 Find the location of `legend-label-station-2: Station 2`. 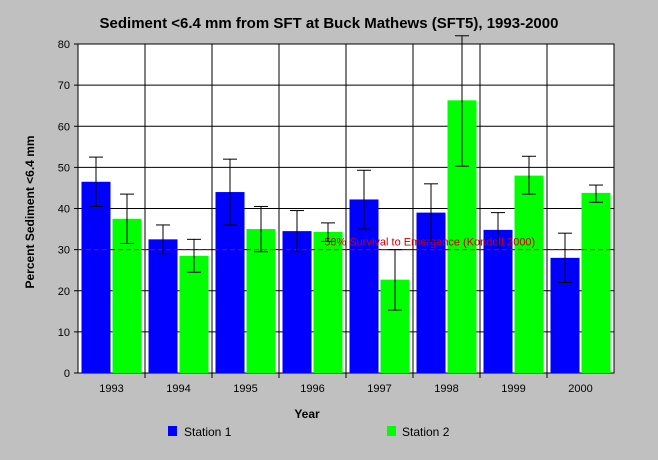

legend-label-station-2: Station 2 is located at coordinates (426, 432).